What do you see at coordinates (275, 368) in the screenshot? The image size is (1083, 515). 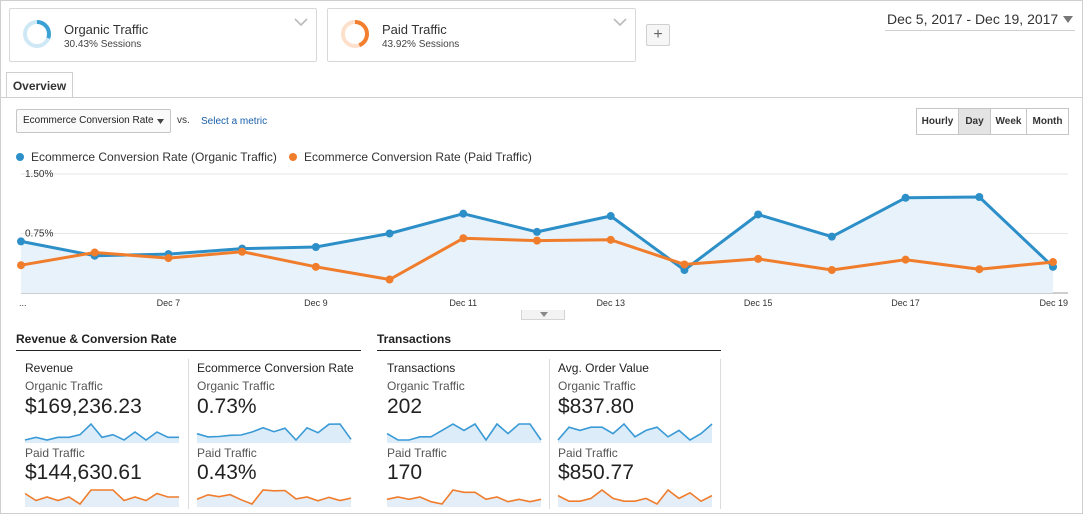 I see `scorecard-metric-name: Ecommerce Conversion Rate` at bounding box center [275, 368].